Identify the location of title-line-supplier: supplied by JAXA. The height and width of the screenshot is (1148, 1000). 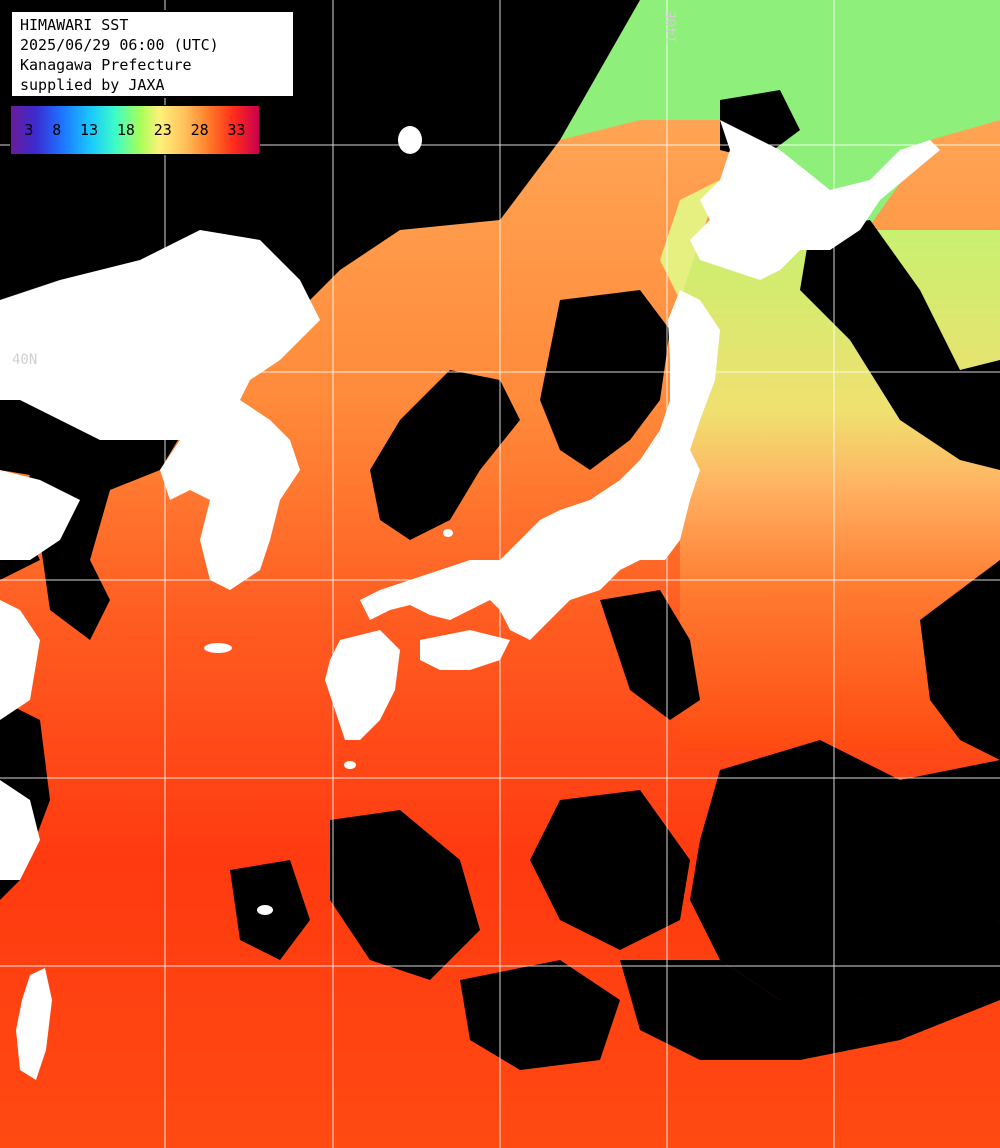
(92, 85).